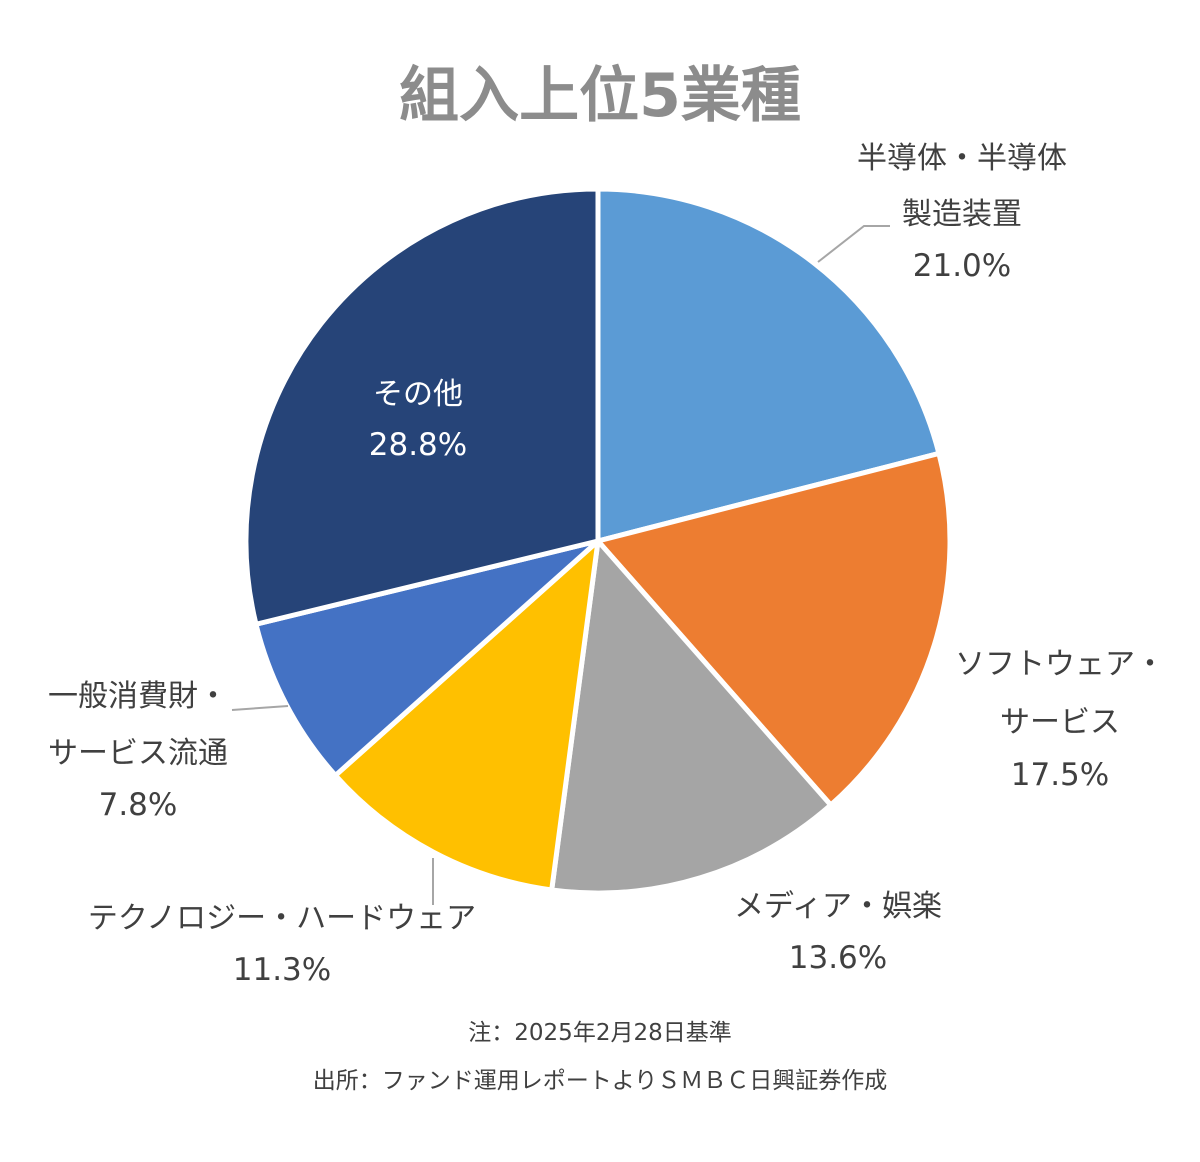 Image resolution: width=1200 pixels, height=1162 pixels. Describe the element at coordinates (599, 1033) in the screenshot. I see `date-note: 注：2025年2月28日基準` at that location.